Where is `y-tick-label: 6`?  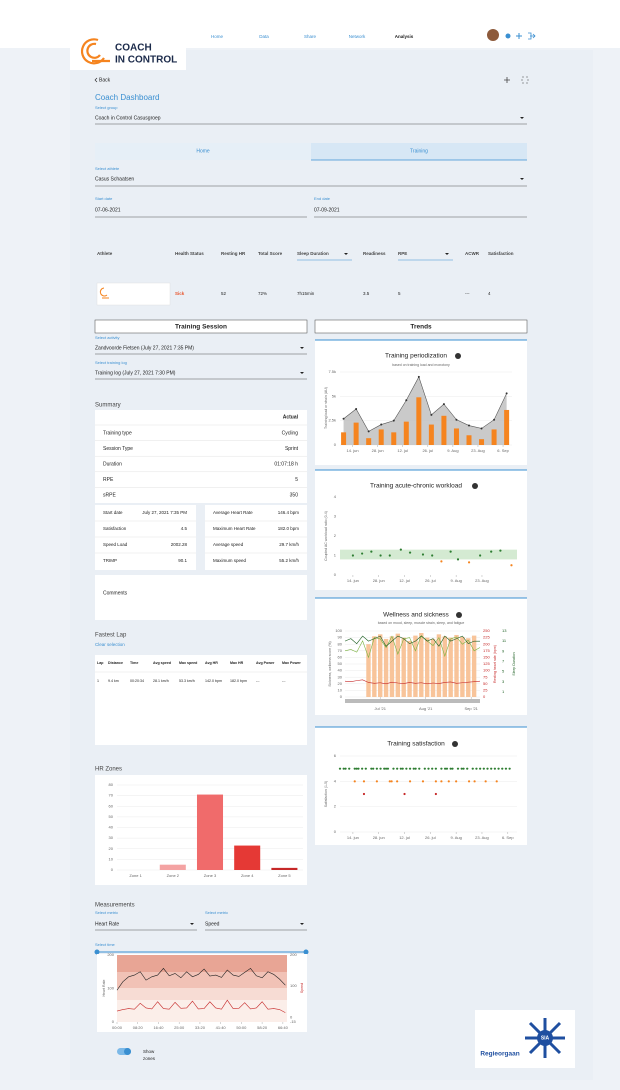
y-tick-label: 6 is located at coordinates (335, 755).